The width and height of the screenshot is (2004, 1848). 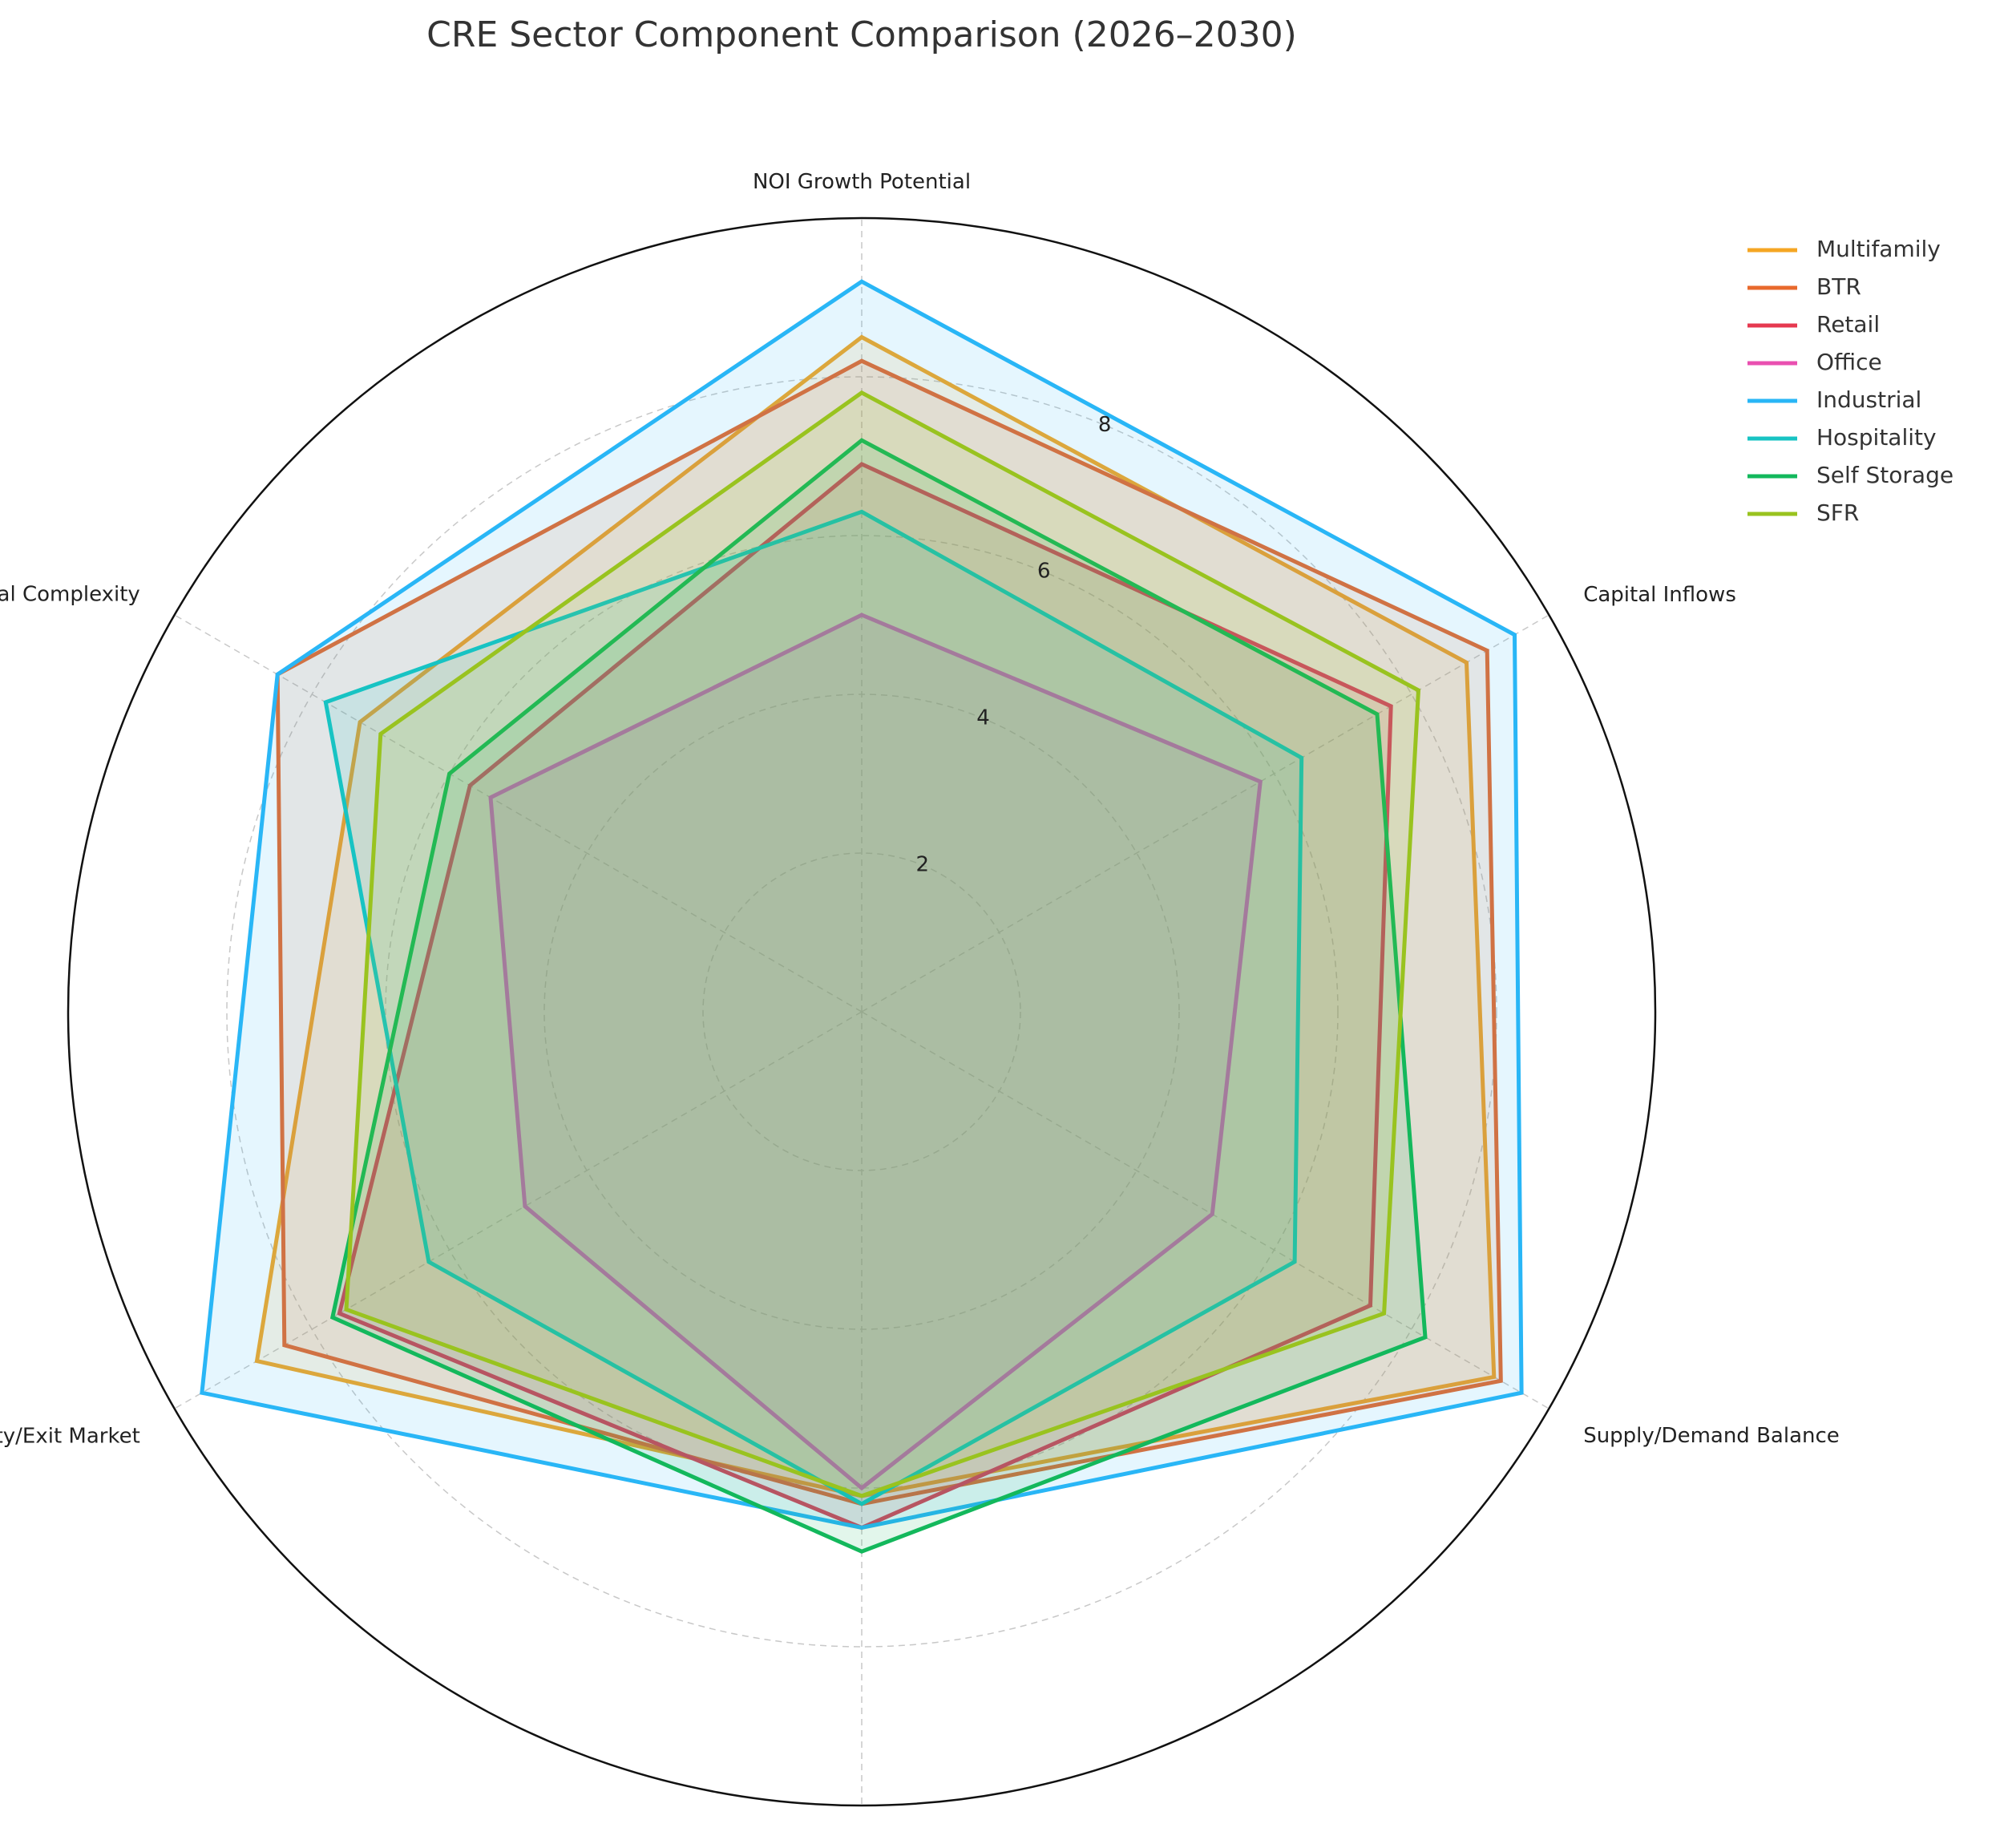 I want to click on legend-label: SFR, so click(x=1837, y=512).